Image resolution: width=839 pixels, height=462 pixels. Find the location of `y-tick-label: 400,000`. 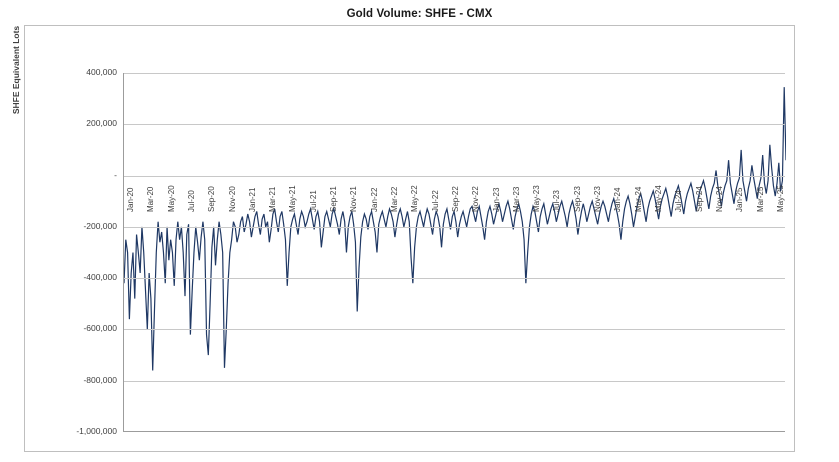

y-tick-label: 400,000 is located at coordinates (101, 72).